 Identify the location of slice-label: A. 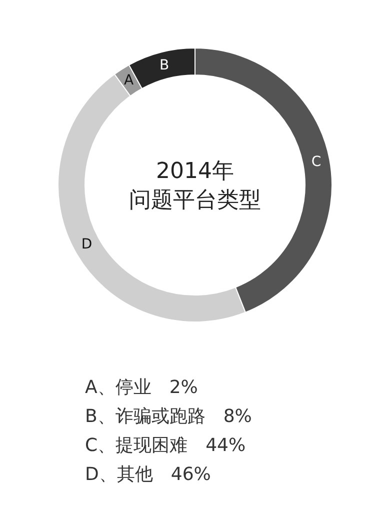
(129, 80).